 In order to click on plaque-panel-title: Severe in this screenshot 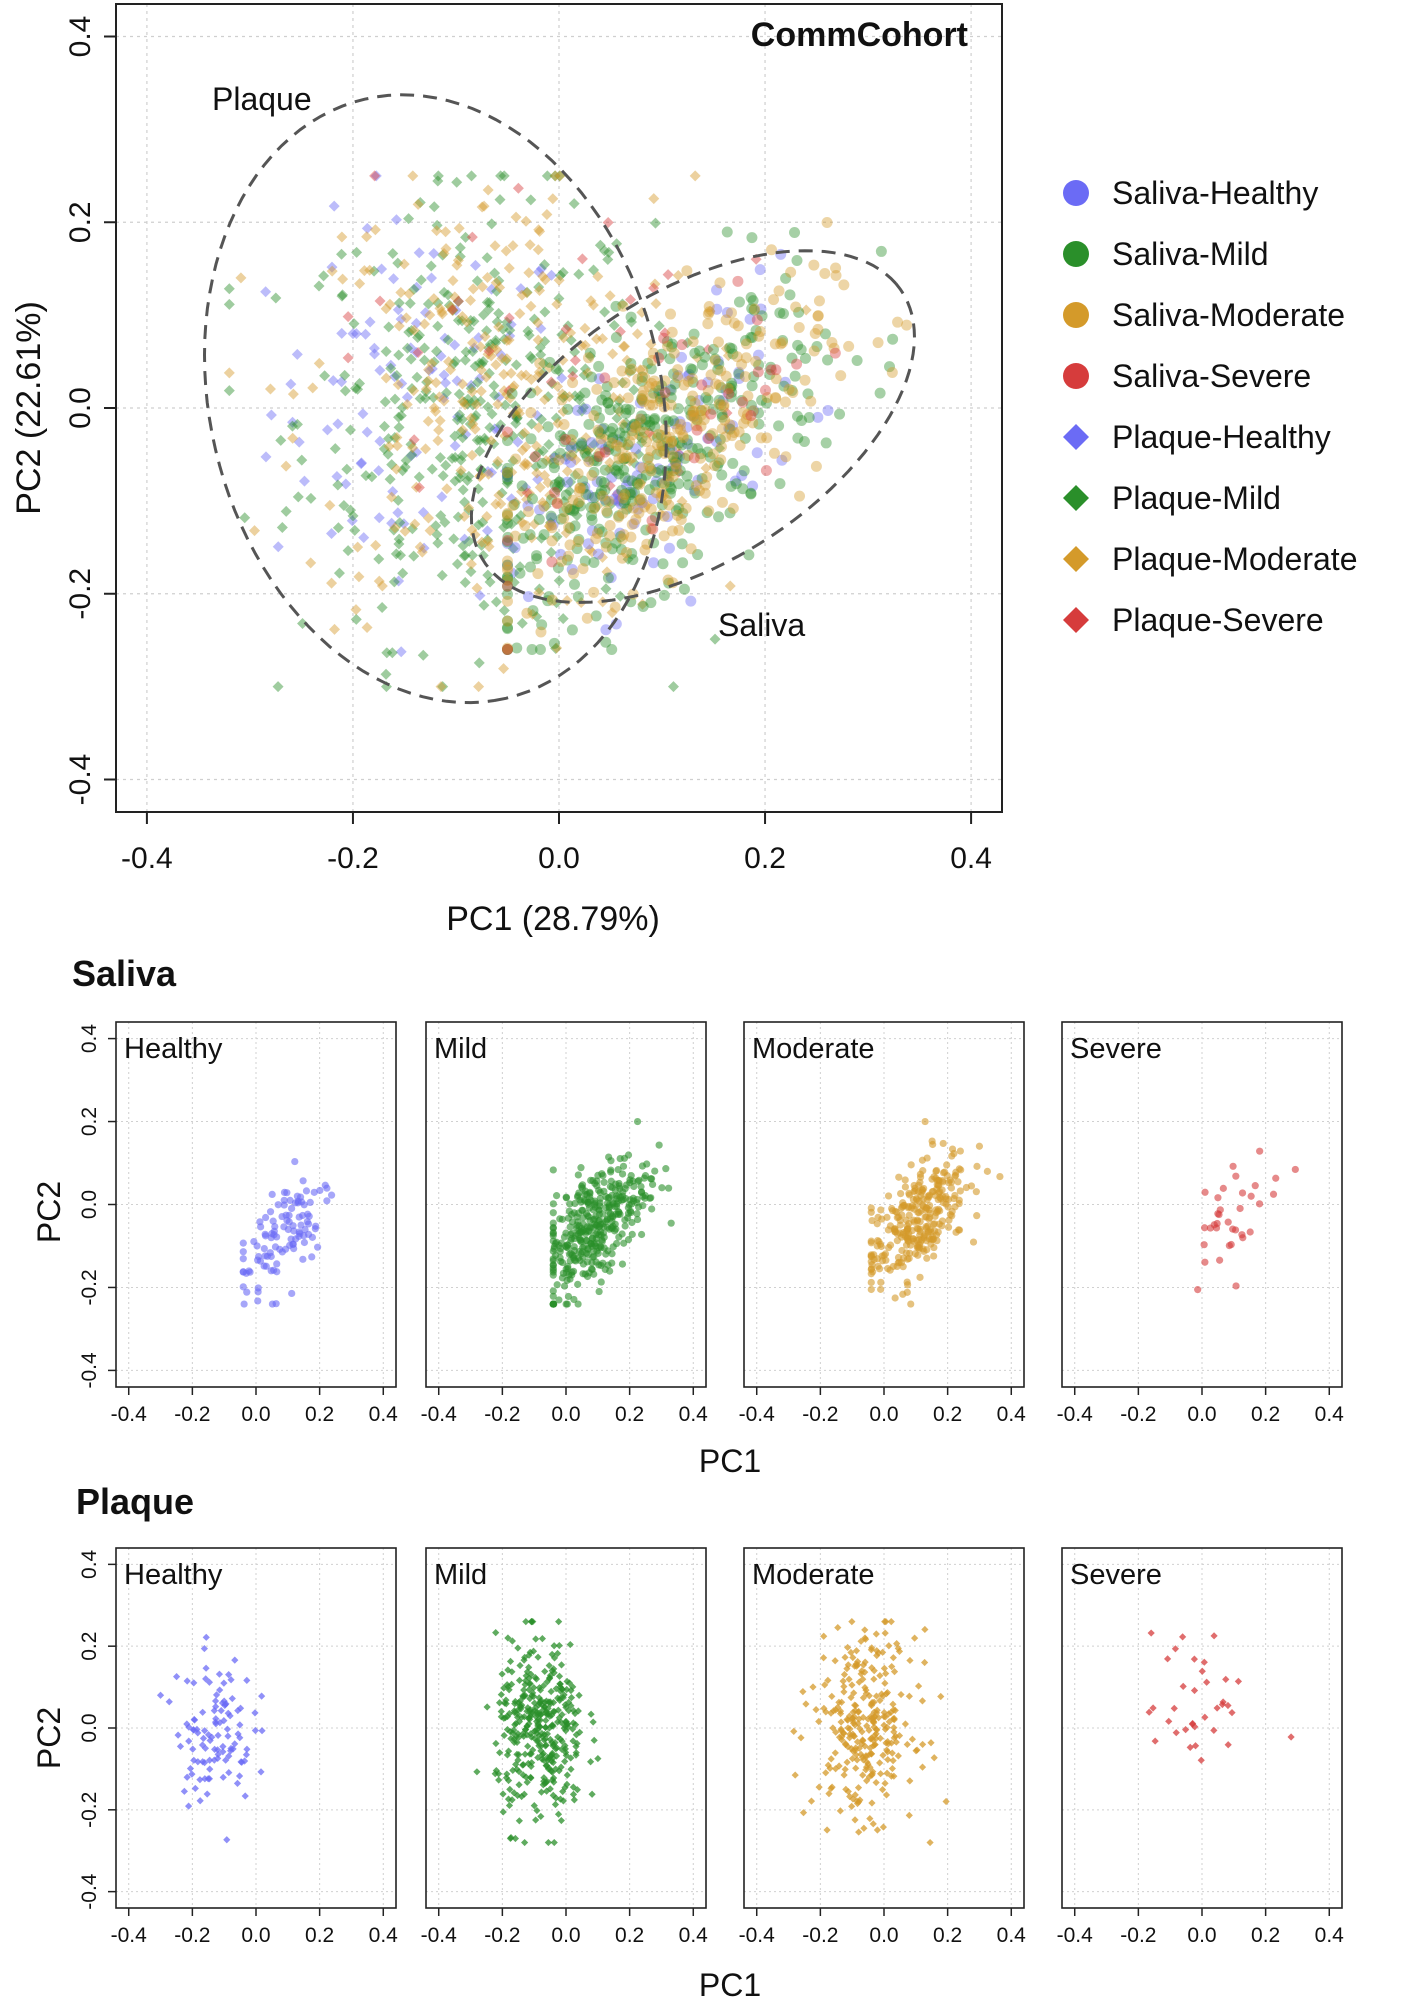, I will do `click(1116, 1575)`.